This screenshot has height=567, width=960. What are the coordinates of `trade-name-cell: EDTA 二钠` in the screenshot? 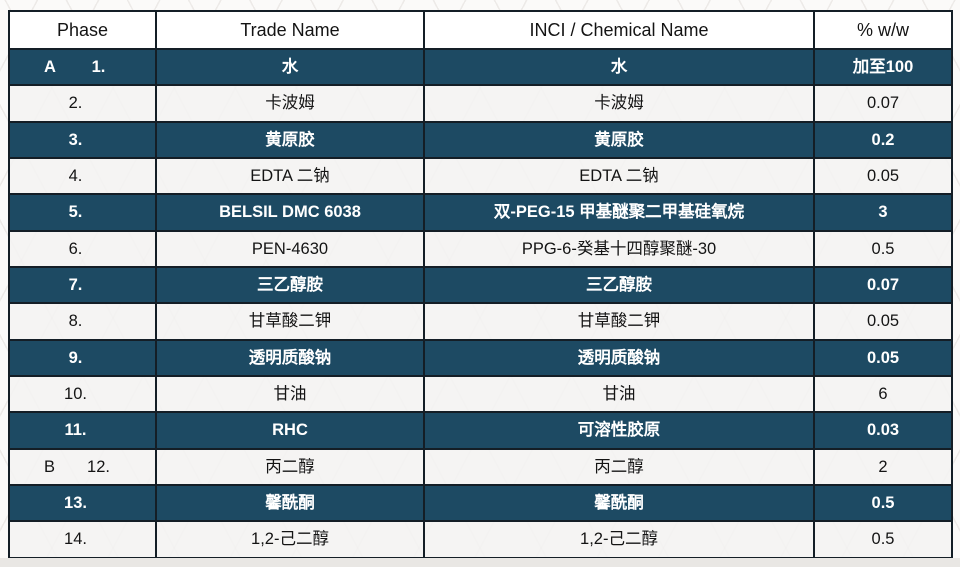 It's located at (291, 176).